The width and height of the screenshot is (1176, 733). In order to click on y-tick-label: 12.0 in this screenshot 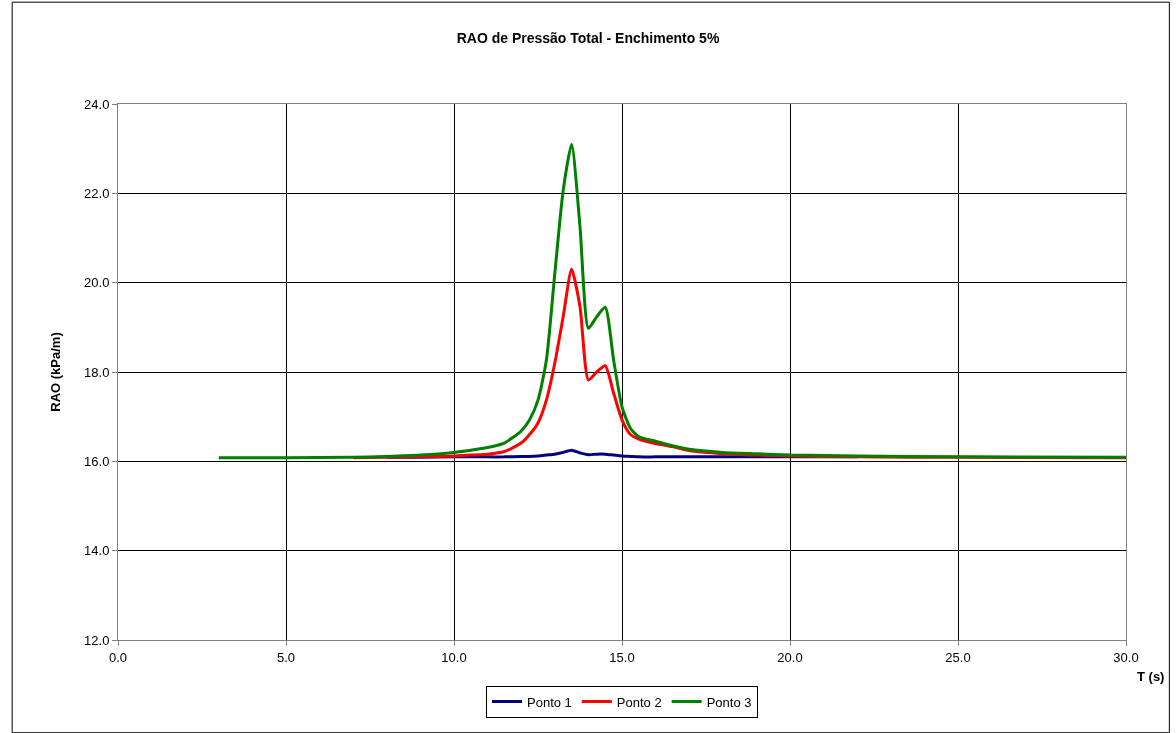, I will do `click(97, 640)`.